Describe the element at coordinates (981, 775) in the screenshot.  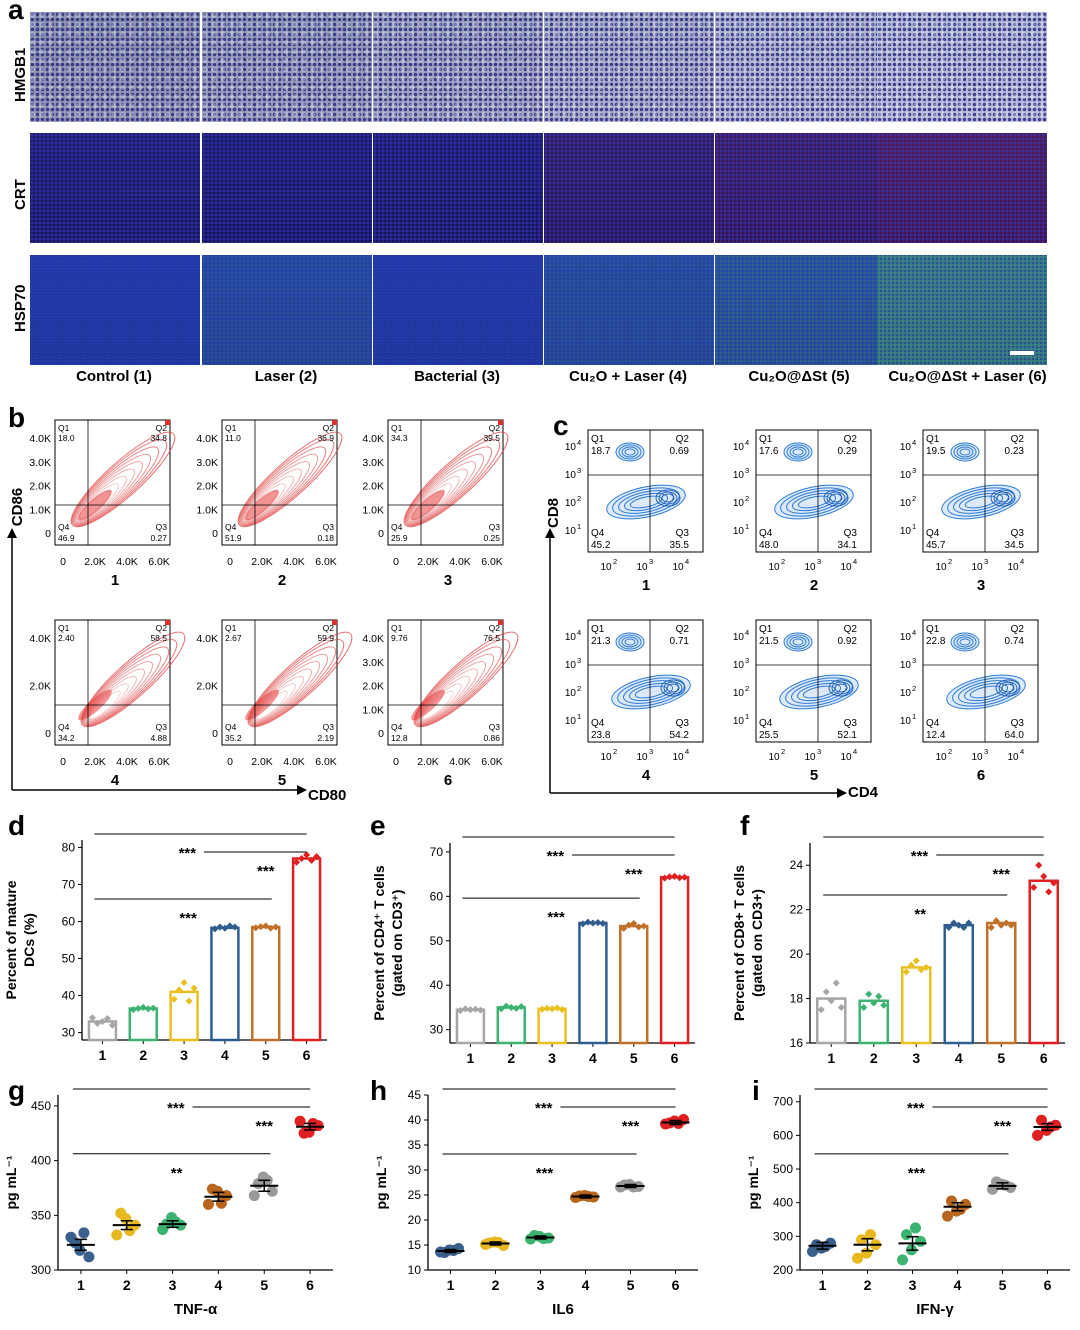
I see `c-plot-number: 6` at that location.